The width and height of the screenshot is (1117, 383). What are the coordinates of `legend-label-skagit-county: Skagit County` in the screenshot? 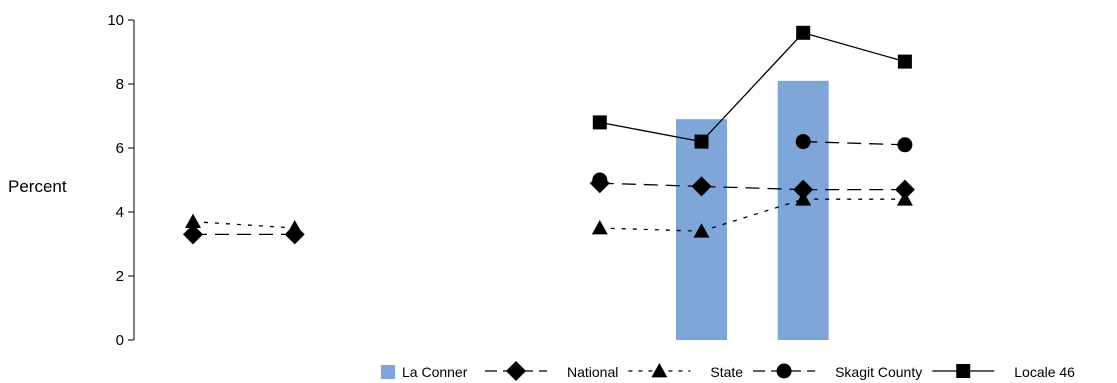 It's located at (878, 372).